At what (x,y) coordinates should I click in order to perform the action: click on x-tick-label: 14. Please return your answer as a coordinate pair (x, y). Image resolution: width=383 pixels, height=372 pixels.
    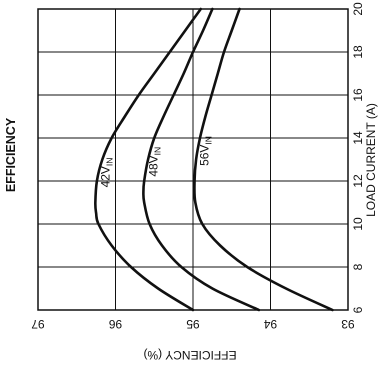
    Looking at the image, I should click on (358, 138).